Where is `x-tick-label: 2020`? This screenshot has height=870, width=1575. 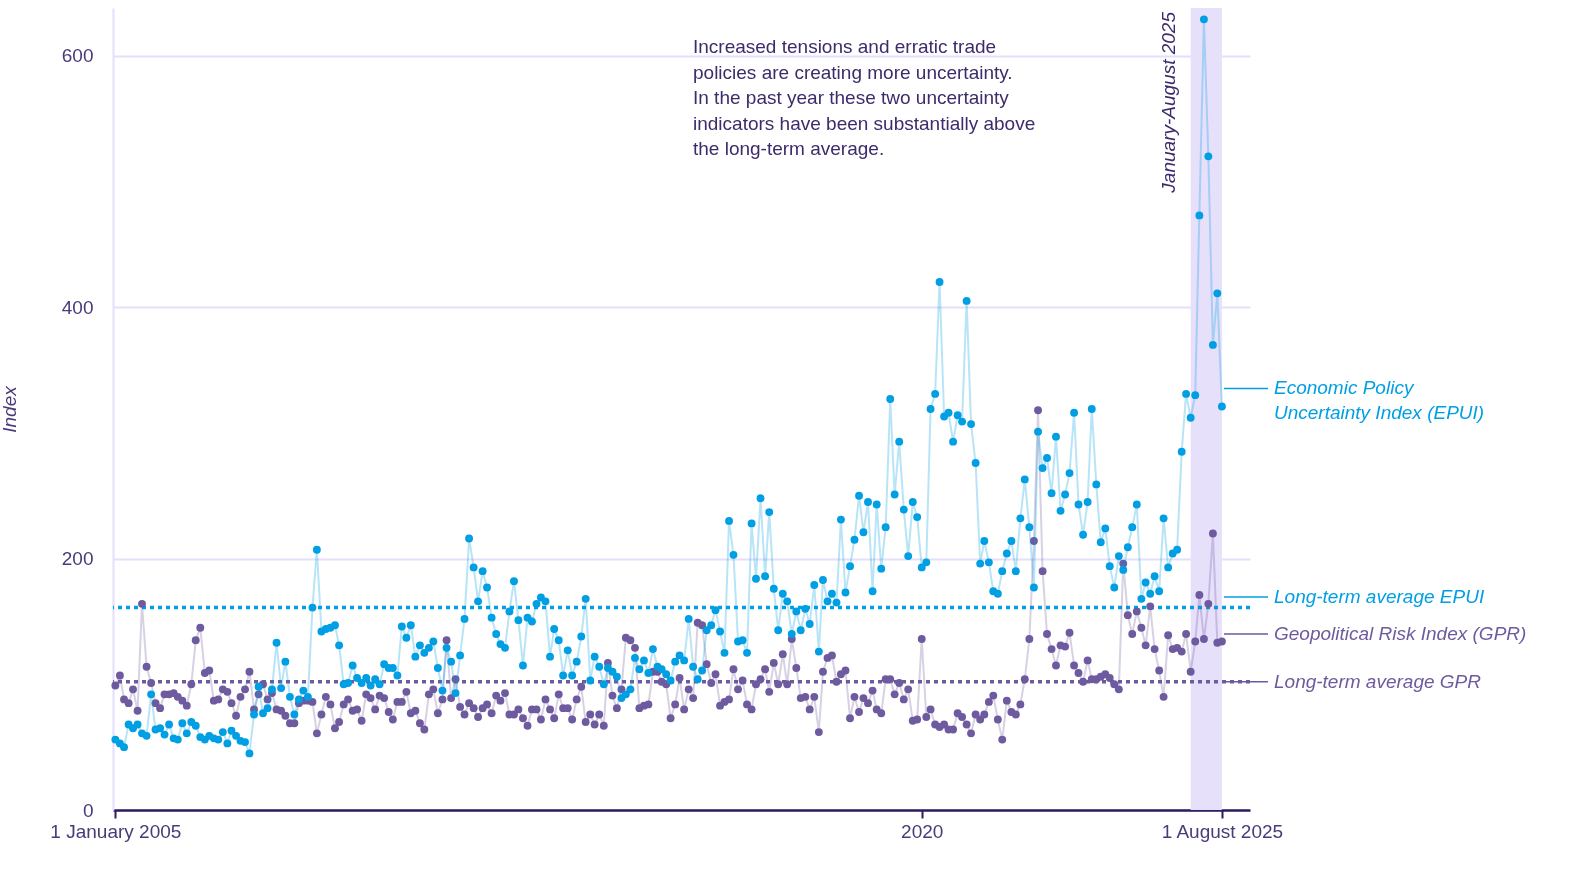
x-tick-label: 2020 is located at coordinates (922, 831).